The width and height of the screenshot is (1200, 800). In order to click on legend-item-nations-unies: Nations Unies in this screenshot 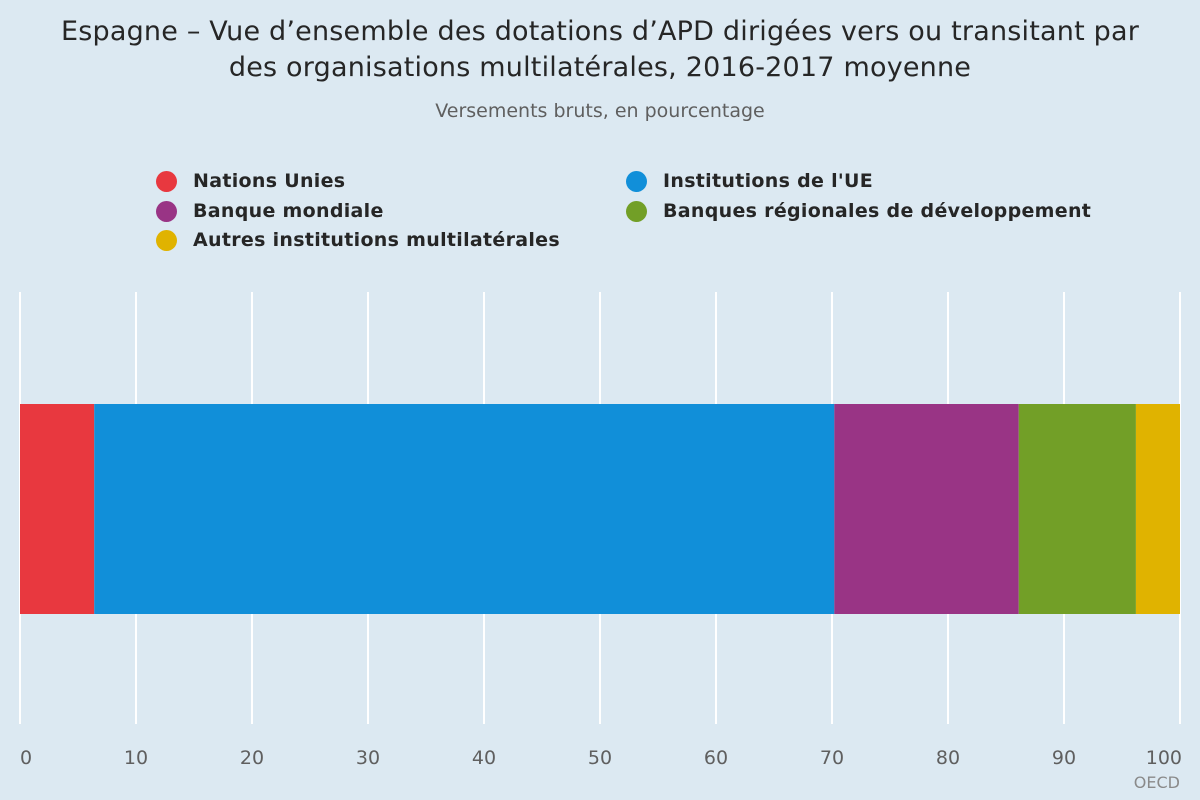, I will do `click(250, 181)`.